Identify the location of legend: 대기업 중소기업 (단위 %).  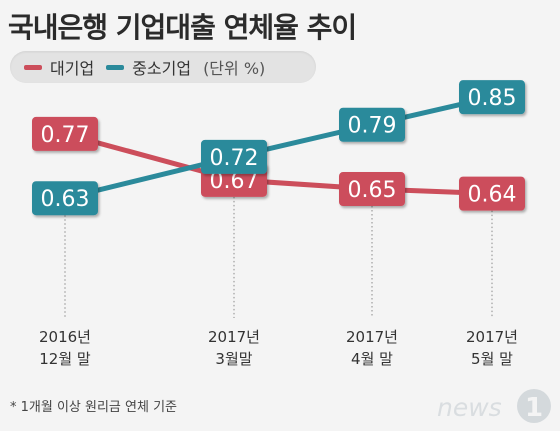
(163, 67).